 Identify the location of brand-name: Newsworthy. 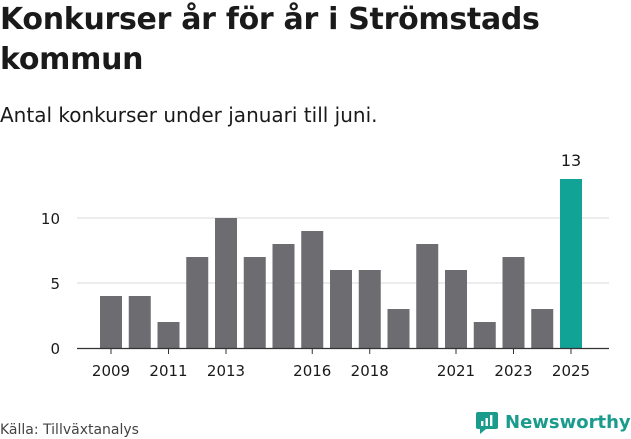
(568, 422).